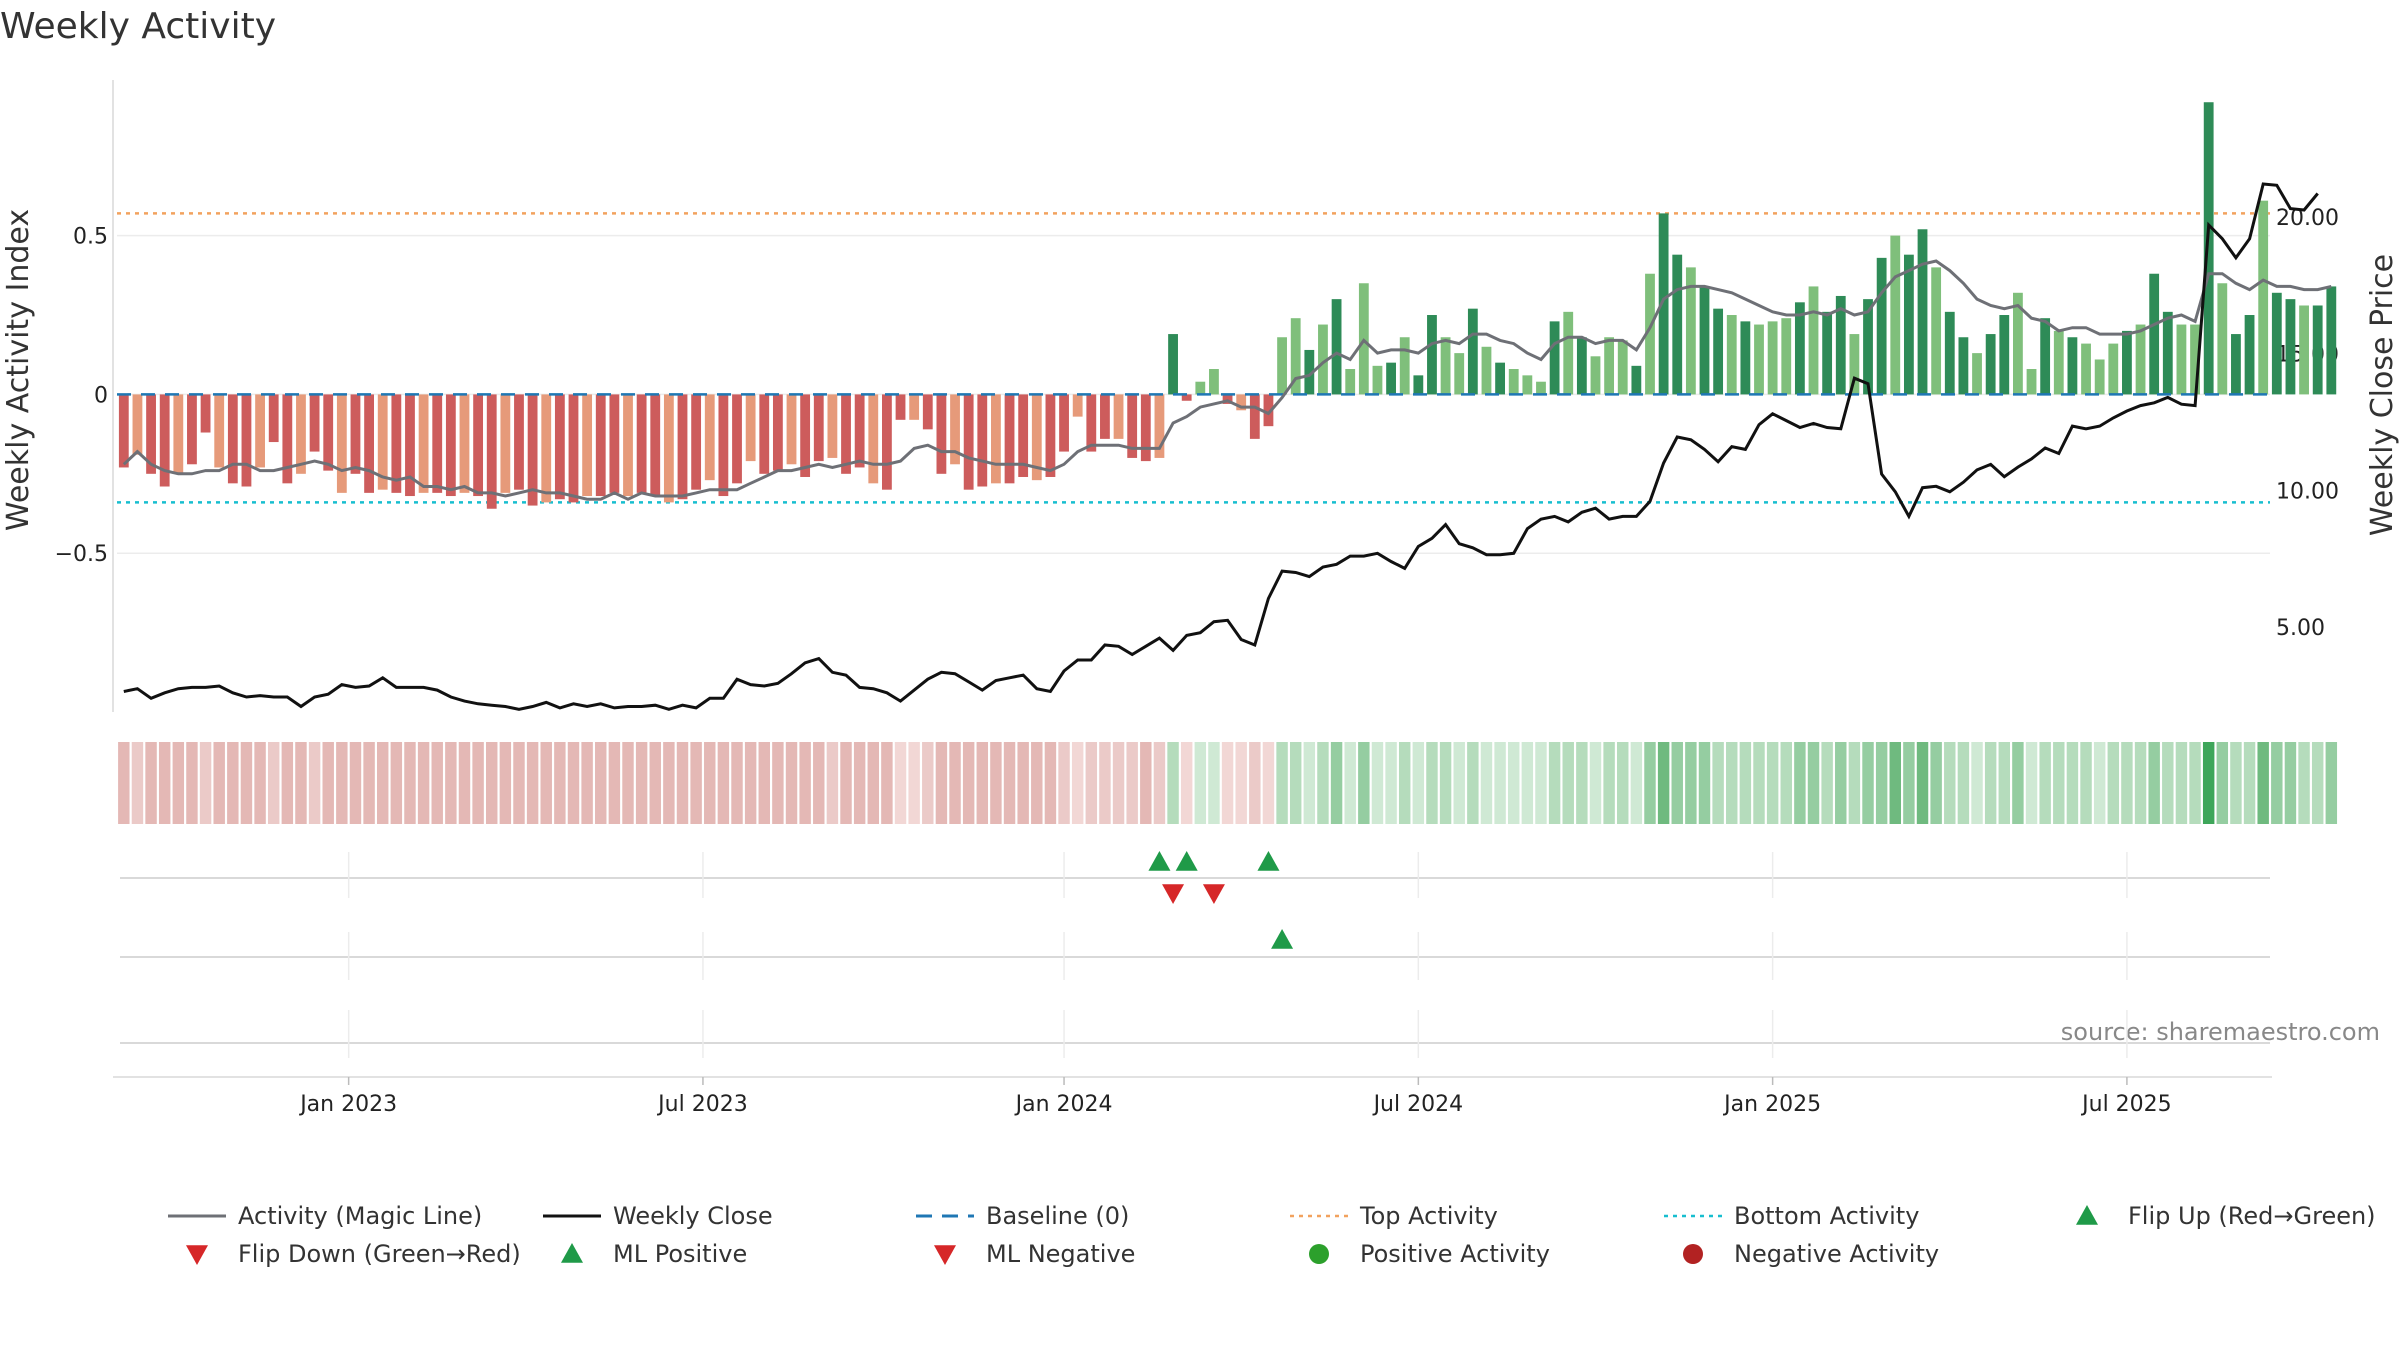 The image size is (2400, 1350). I want to click on legend-swatch-up-triangle, so click(572, 1253).